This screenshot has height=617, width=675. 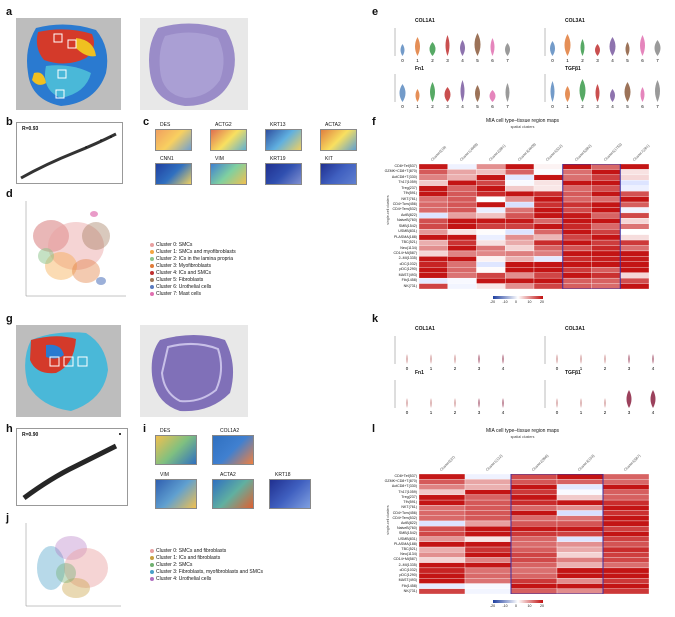 I want to click on heatmap-column-label: Cluster1(4089), so click(x=469, y=152).